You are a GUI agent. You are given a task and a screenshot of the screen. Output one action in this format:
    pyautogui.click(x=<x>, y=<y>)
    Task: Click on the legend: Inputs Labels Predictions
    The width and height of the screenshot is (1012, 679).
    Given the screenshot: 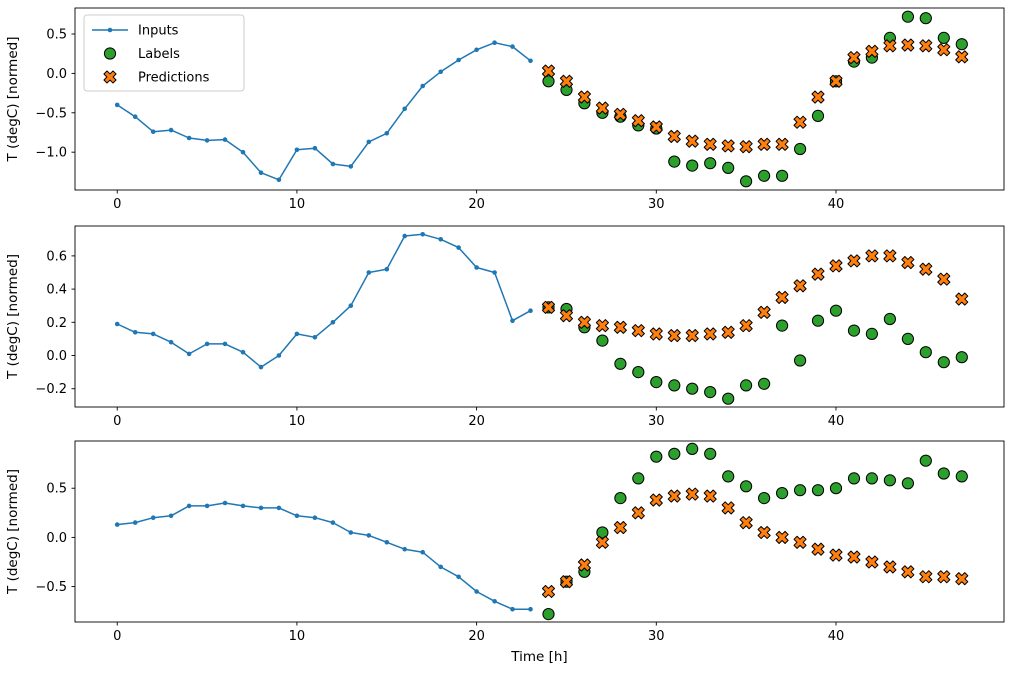 What is the action you would take?
    pyautogui.click(x=164, y=53)
    